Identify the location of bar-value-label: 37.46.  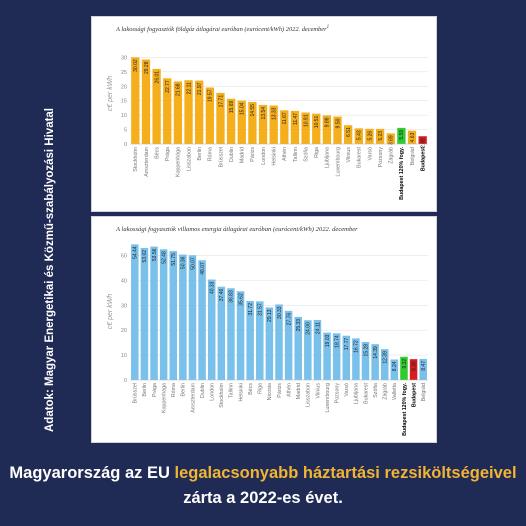
(222, 294).